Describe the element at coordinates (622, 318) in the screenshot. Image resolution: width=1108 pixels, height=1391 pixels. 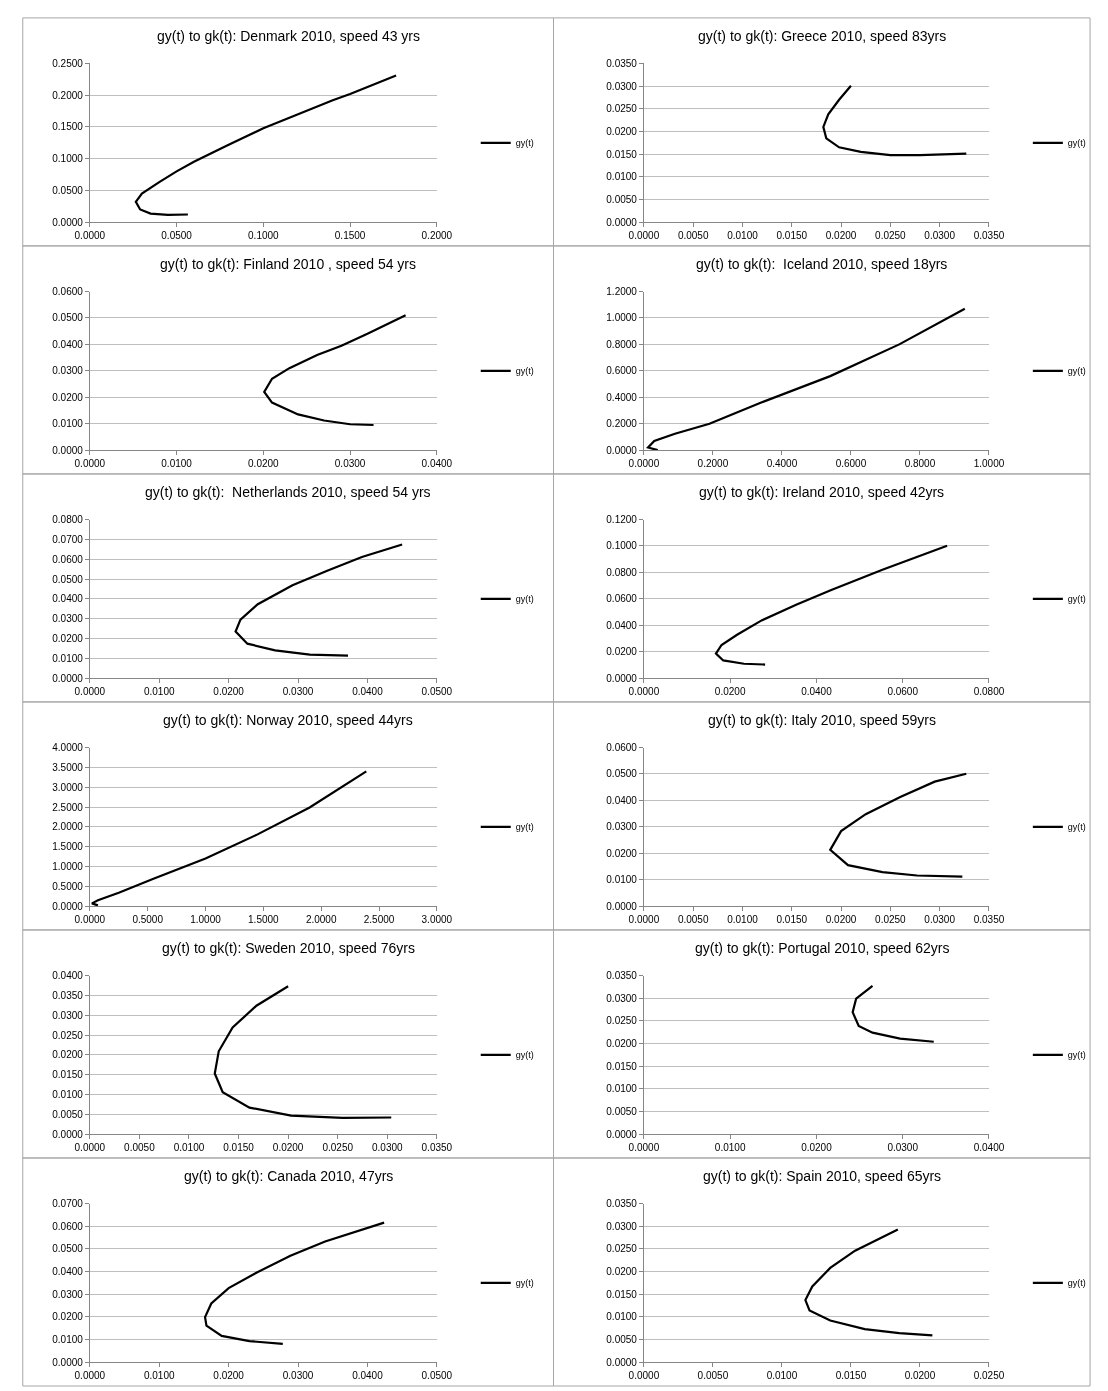
I see `y-tick-label: 1.0000` at that location.